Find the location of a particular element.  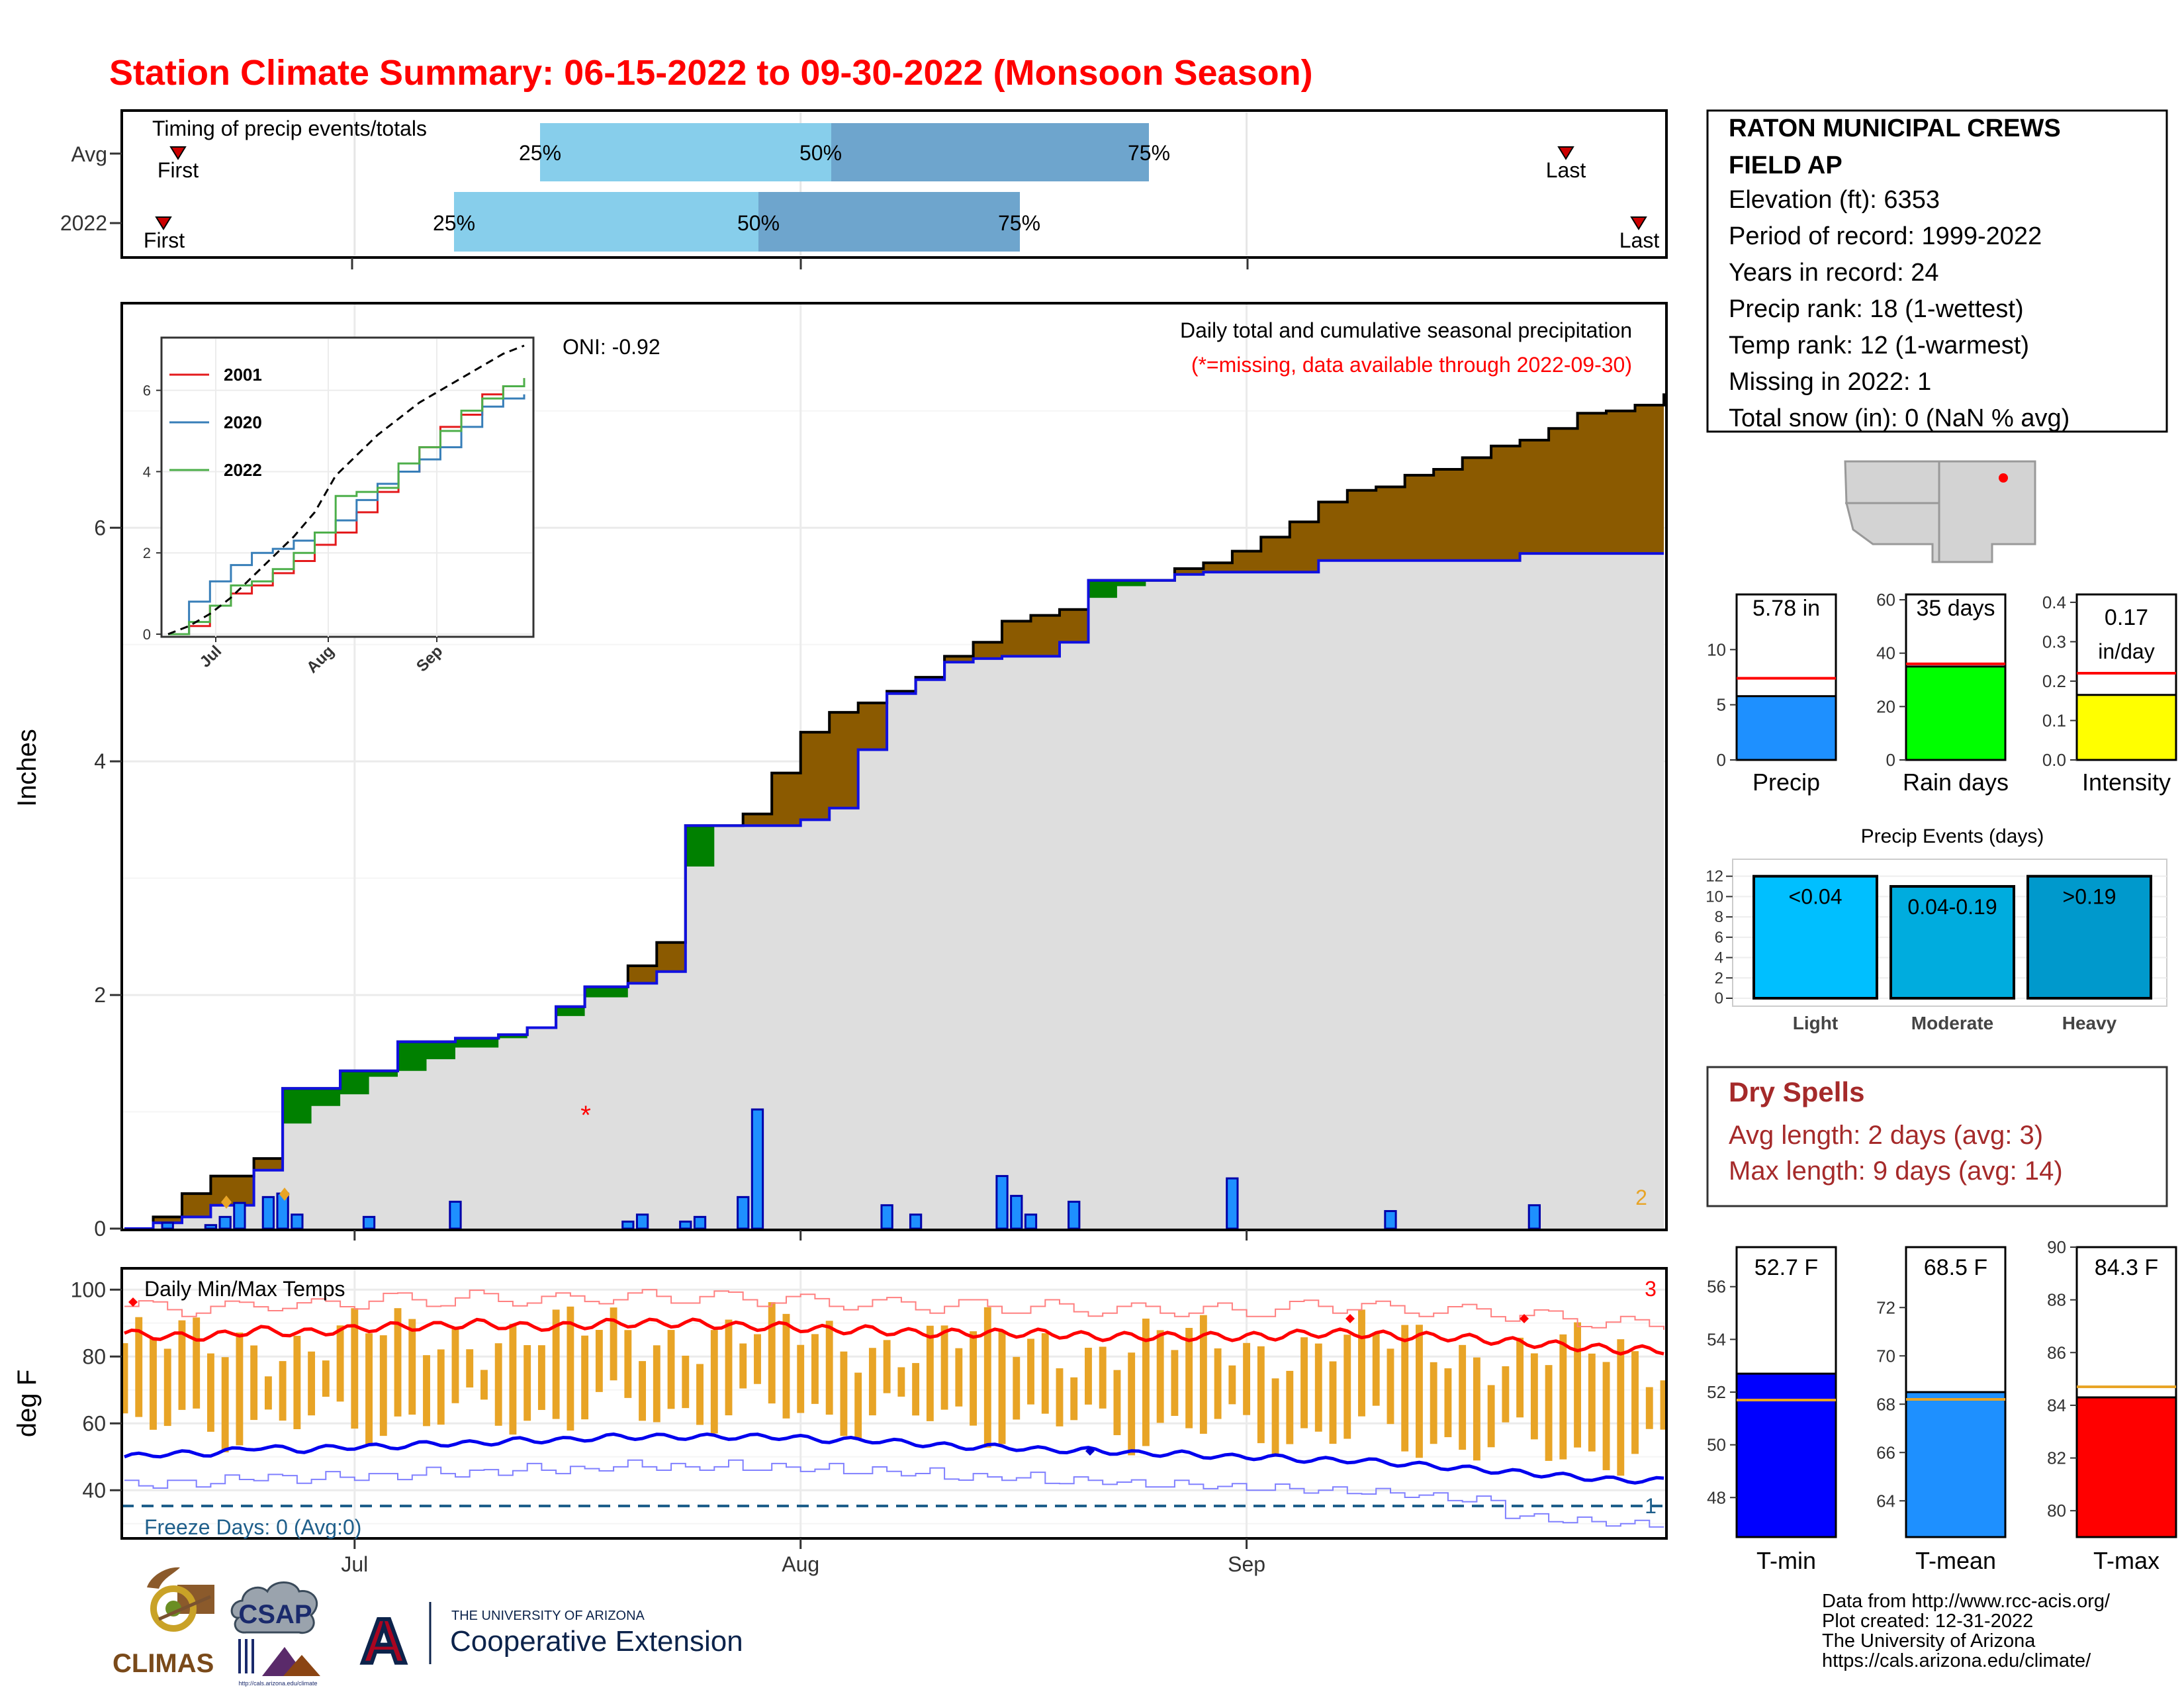

missing-count: 2 is located at coordinates (1641, 1197).